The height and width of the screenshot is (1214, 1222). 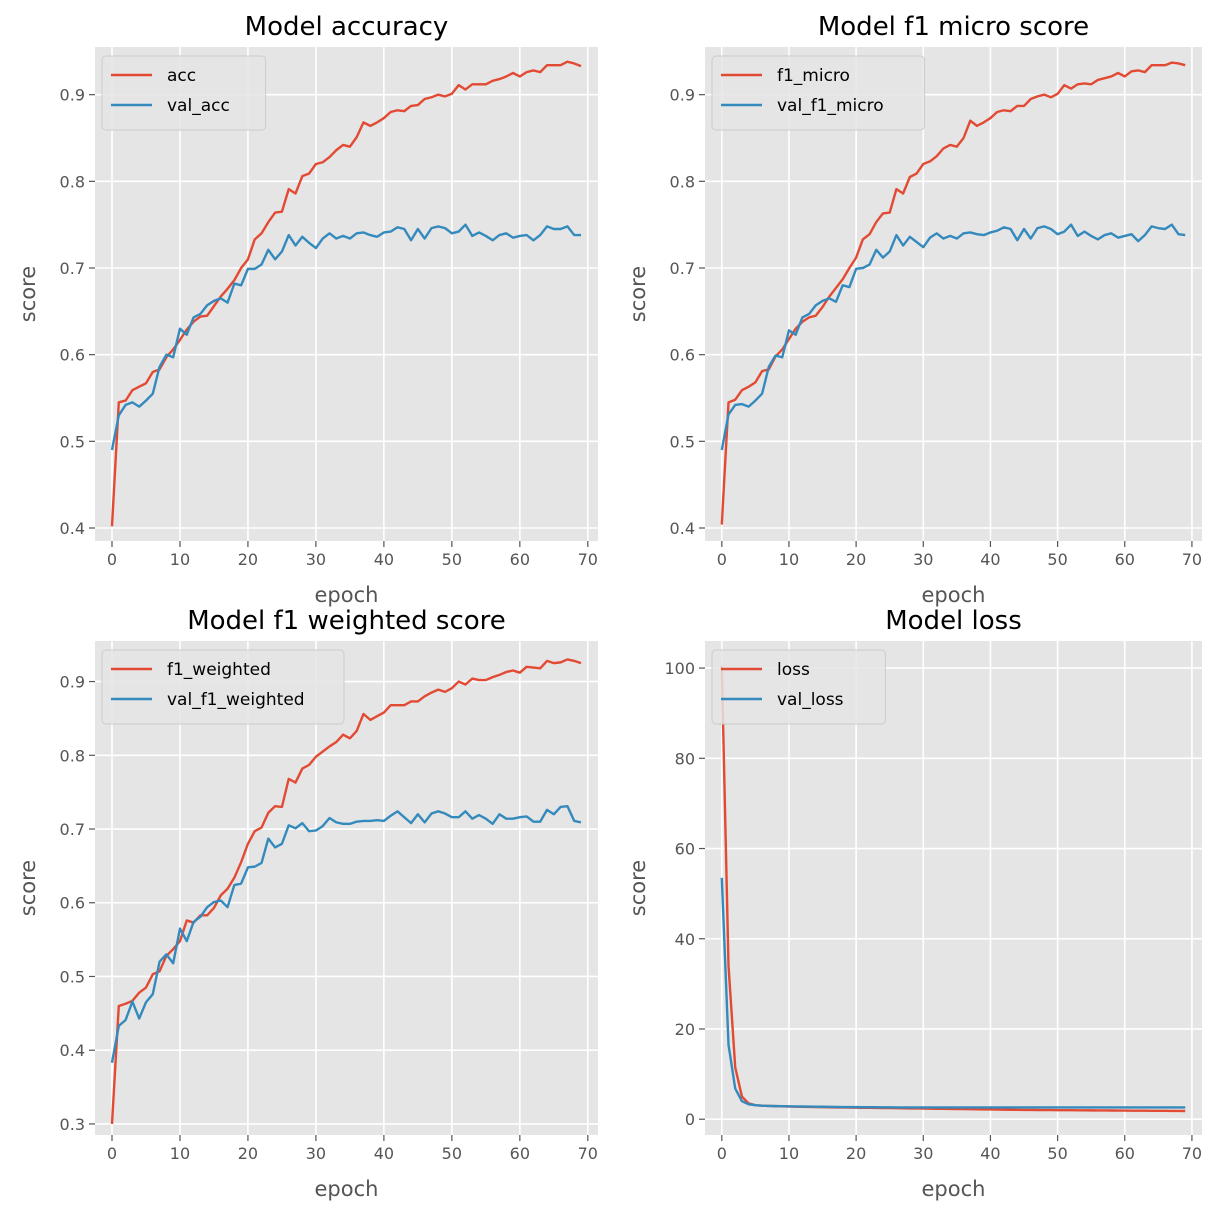 What do you see at coordinates (685, 939) in the screenshot?
I see `y-tick-label: 40` at bounding box center [685, 939].